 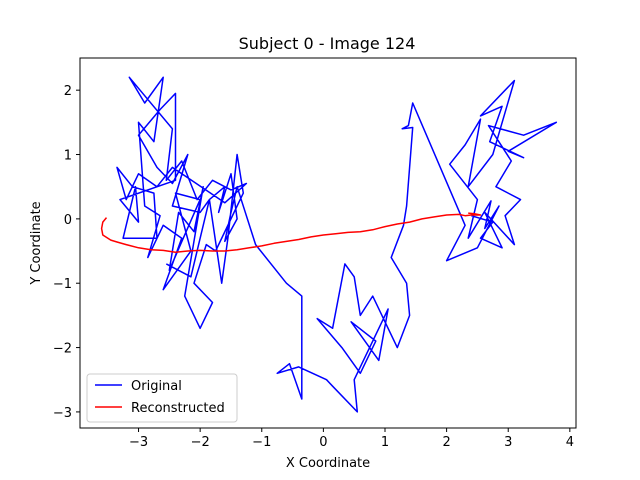 I want to click on y-tick-label: 0, so click(x=68, y=220).